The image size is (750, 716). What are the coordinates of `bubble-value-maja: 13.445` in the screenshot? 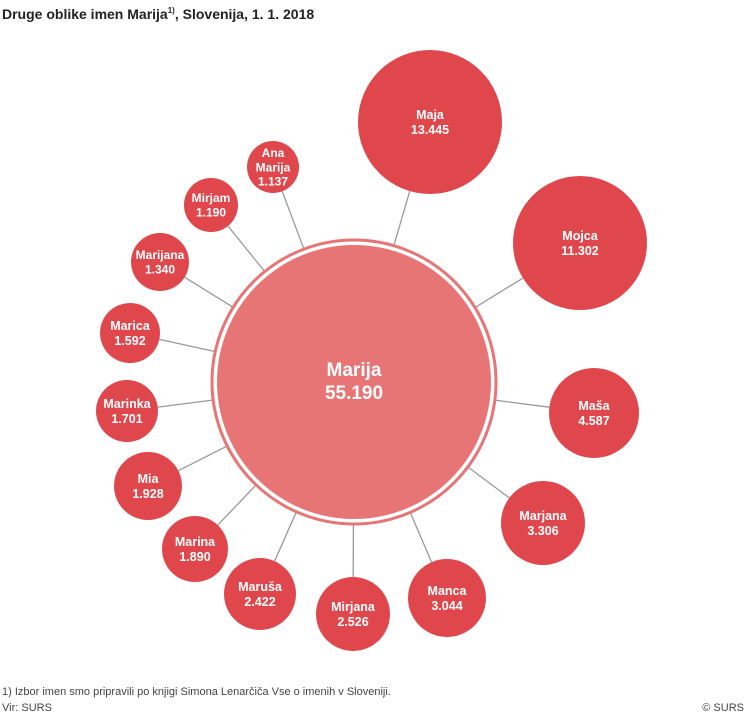 It's located at (430, 130).